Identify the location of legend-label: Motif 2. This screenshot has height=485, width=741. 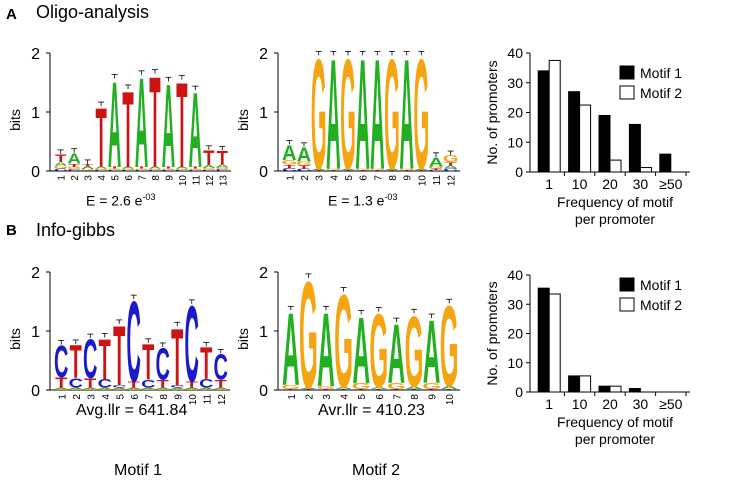
(661, 305).